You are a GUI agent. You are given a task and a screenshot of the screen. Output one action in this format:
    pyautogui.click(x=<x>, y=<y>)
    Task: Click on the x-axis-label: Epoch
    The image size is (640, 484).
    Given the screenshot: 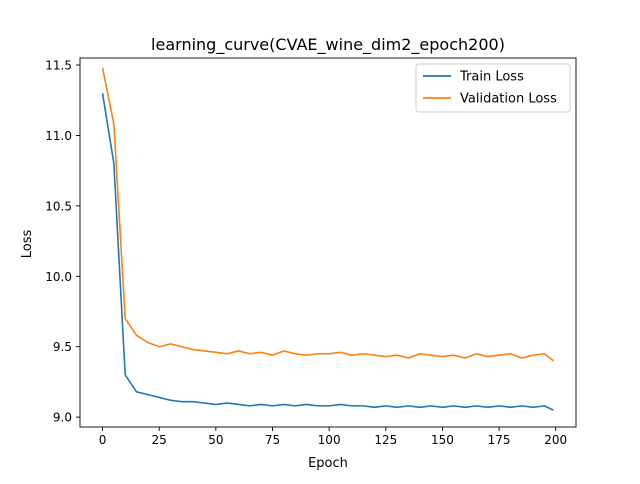 What is the action you would take?
    pyautogui.click(x=328, y=463)
    